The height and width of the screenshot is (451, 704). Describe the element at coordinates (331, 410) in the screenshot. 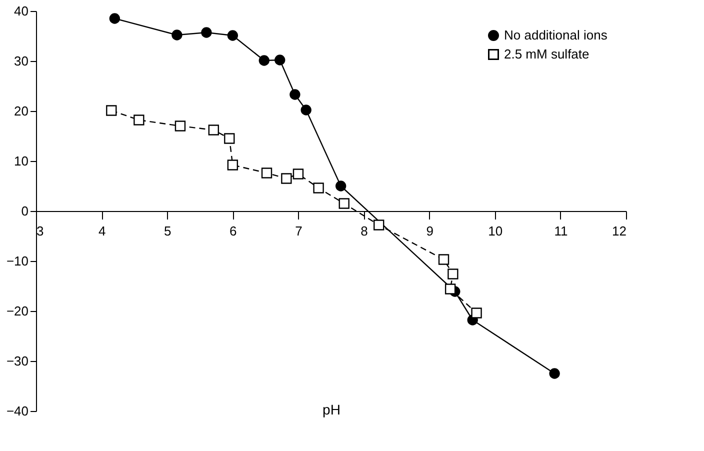

I see `x-axis-title: pH` at that location.